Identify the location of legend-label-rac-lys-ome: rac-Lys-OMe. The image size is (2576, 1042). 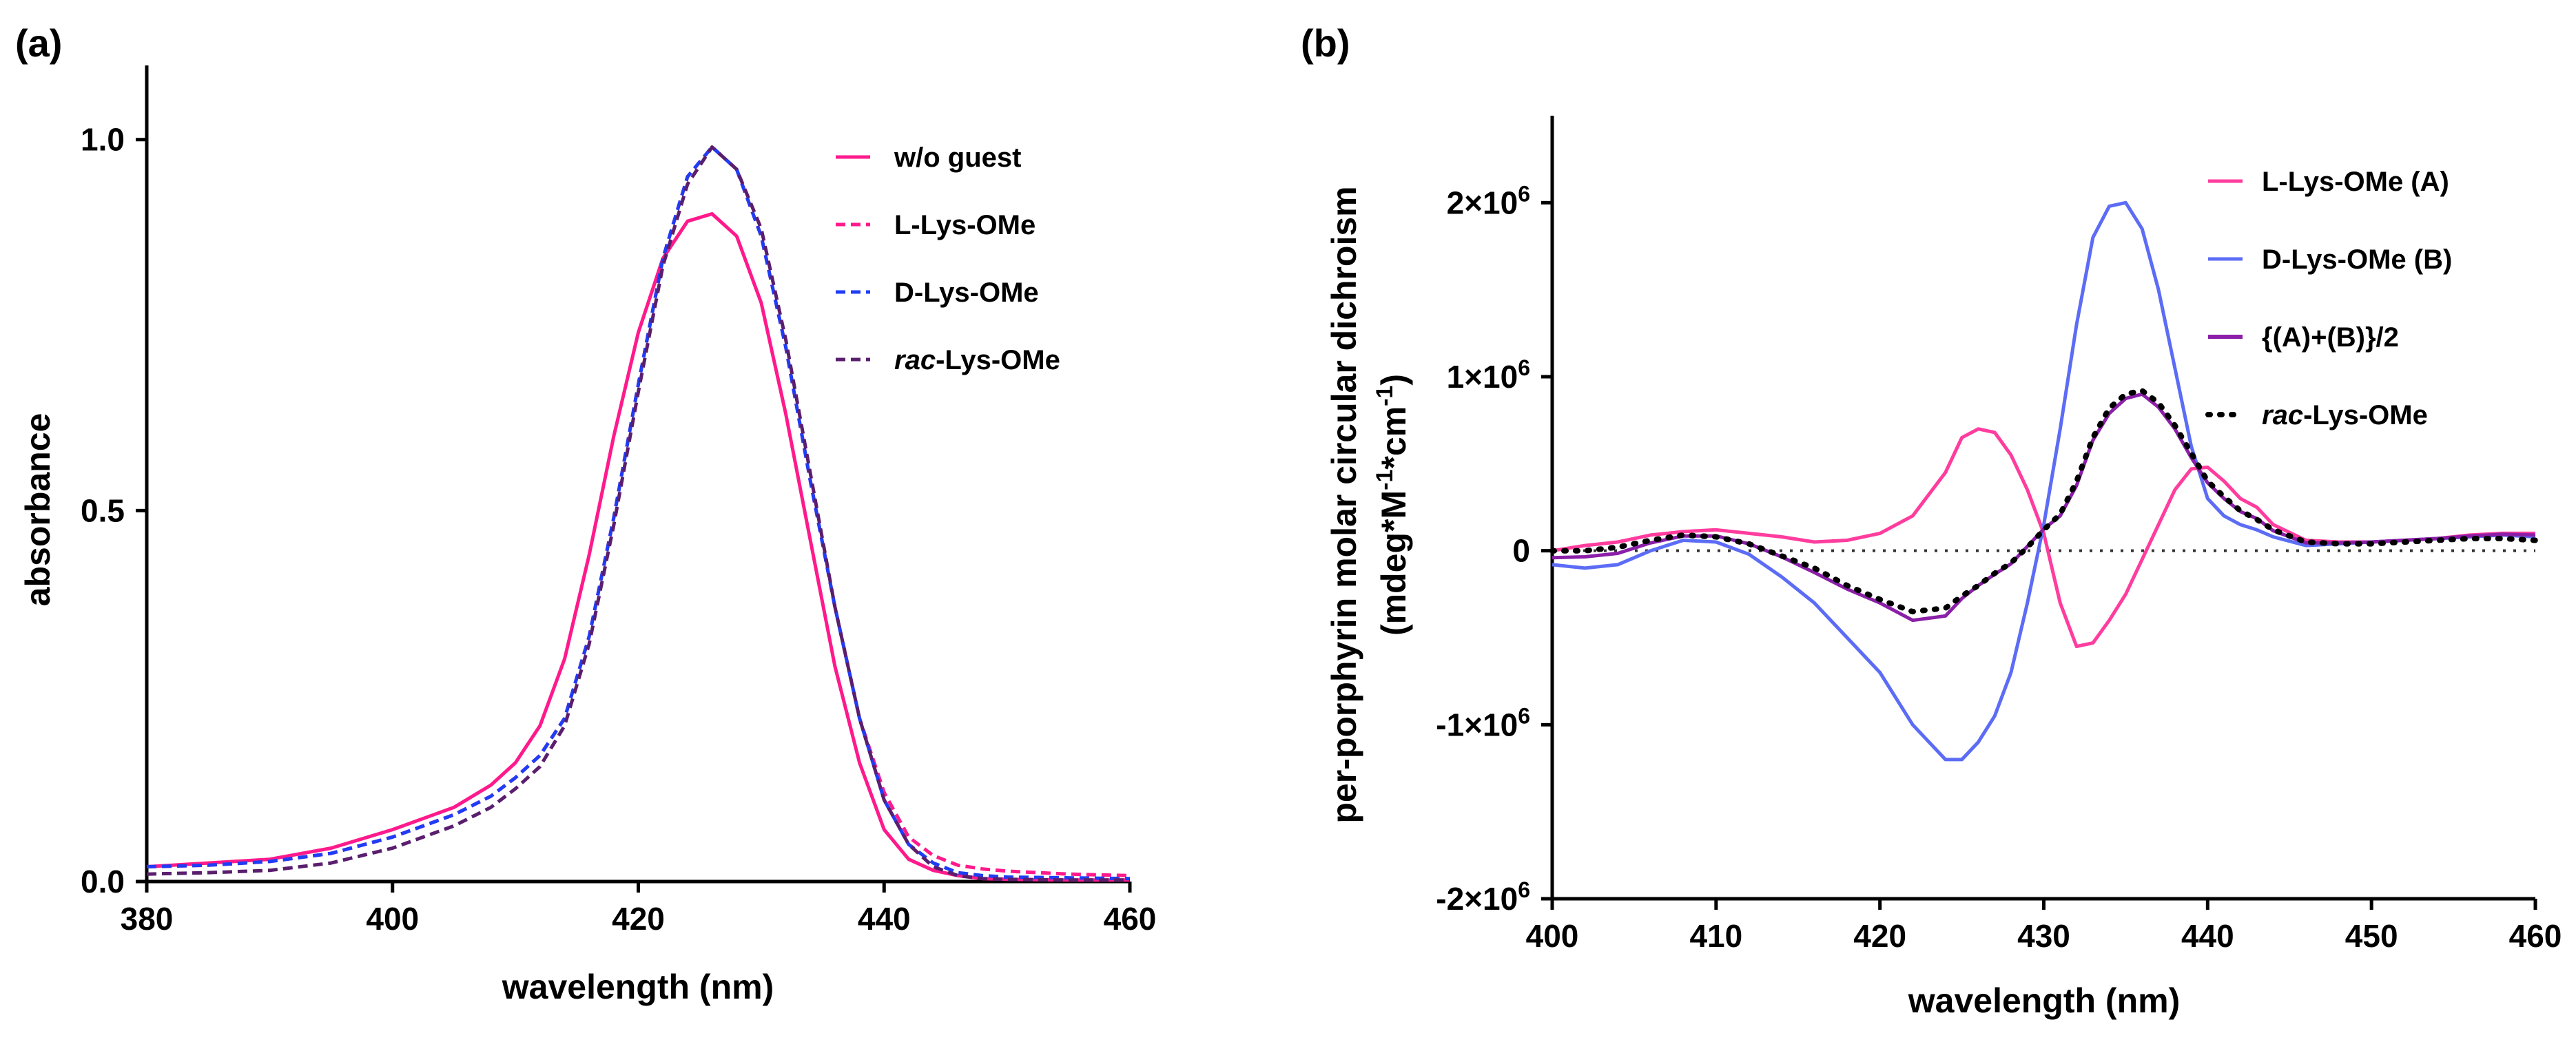
(977, 360).